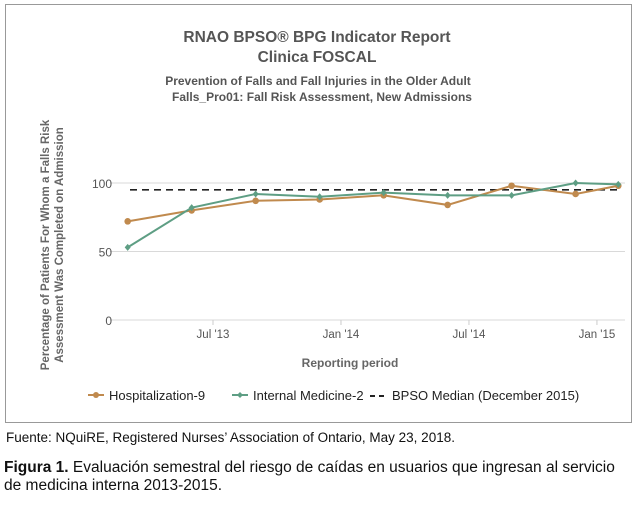  Describe the element at coordinates (36, 467) in the screenshot. I see `figure-label: Figura 1.` at that location.